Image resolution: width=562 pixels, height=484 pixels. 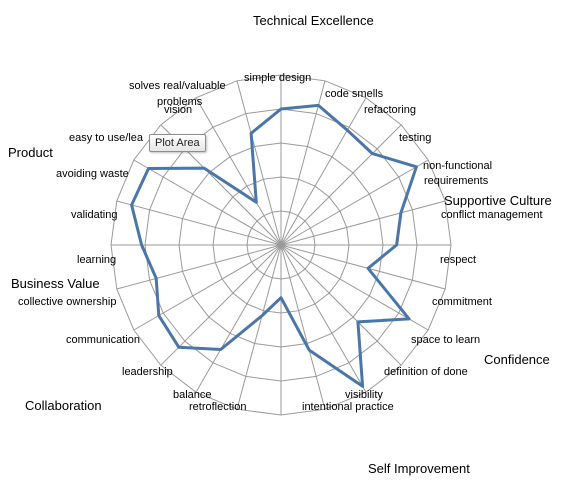 What do you see at coordinates (517, 359) in the screenshot?
I see `group-confidence: Confidence` at bounding box center [517, 359].